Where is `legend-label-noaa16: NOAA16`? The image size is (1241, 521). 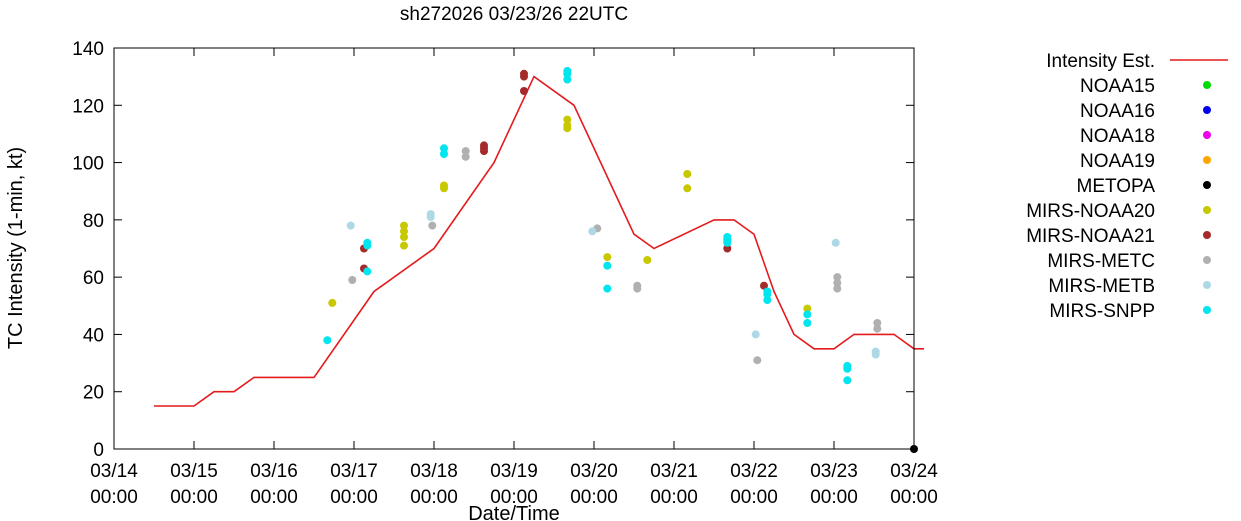 legend-label-noaa16: NOAA16 is located at coordinates (1117, 111).